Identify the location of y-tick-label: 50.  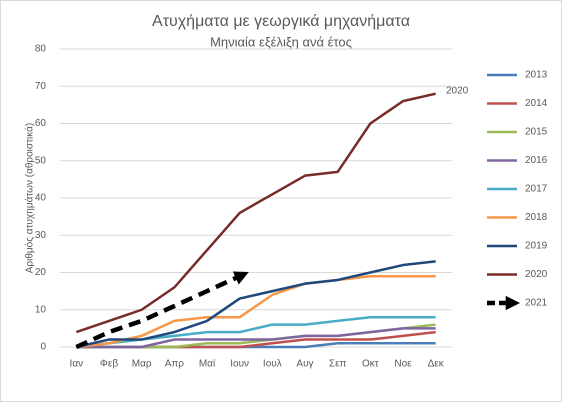
(41, 160).